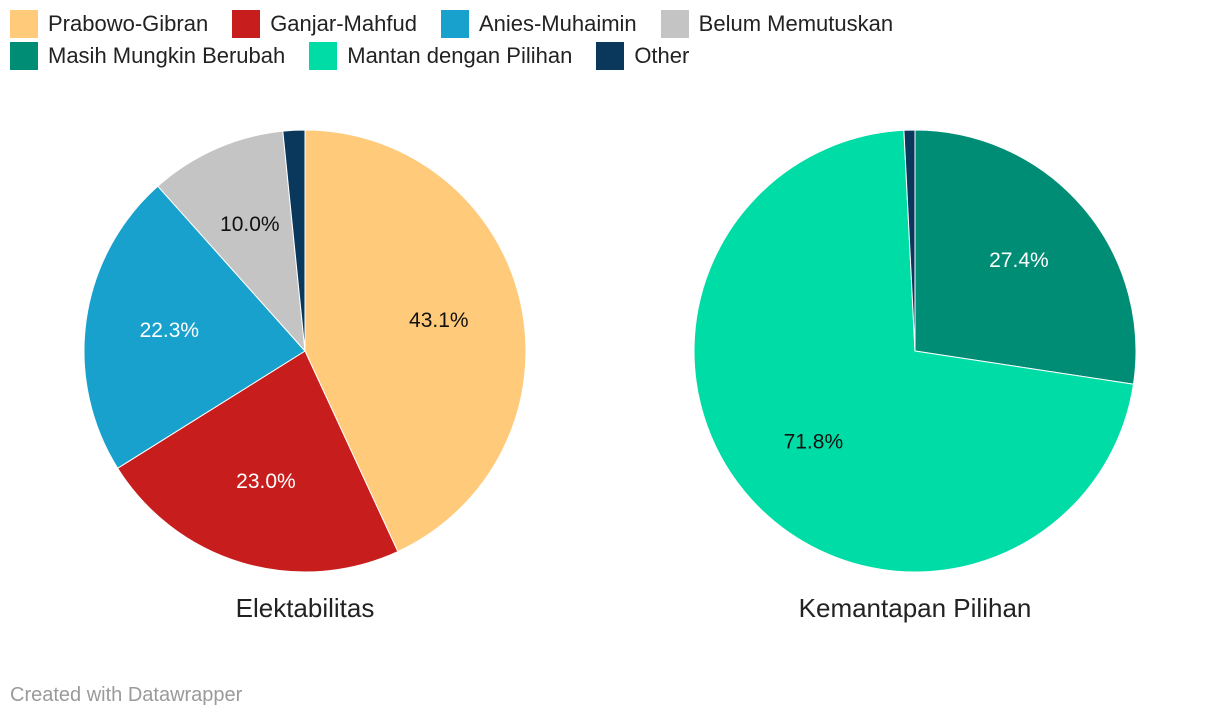  I want to click on pie-title: Kemantapan Pilihan, so click(915, 608).